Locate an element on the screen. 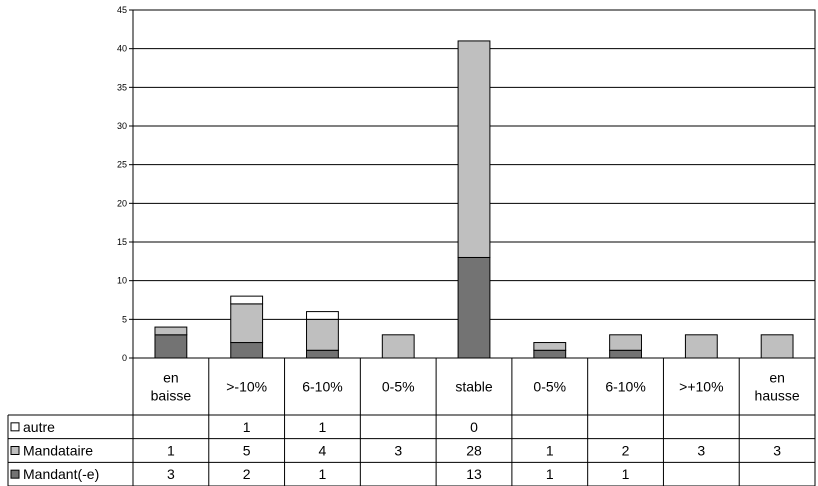 This screenshot has width=818, height=486. y-tick-label: 45 is located at coordinates (122, 10).